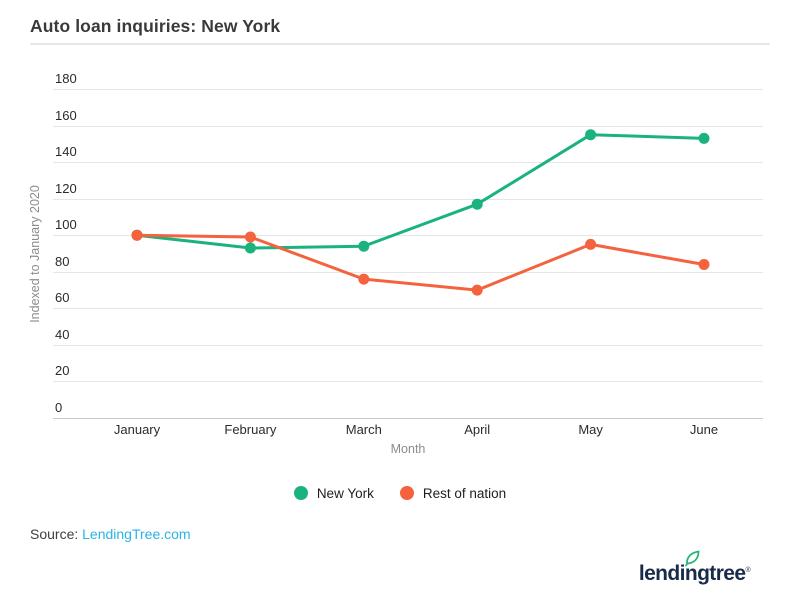 The height and width of the screenshot is (606, 800). What do you see at coordinates (692, 558) in the screenshot?
I see `lendingtree-leaf-icon` at bounding box center [692, 558].